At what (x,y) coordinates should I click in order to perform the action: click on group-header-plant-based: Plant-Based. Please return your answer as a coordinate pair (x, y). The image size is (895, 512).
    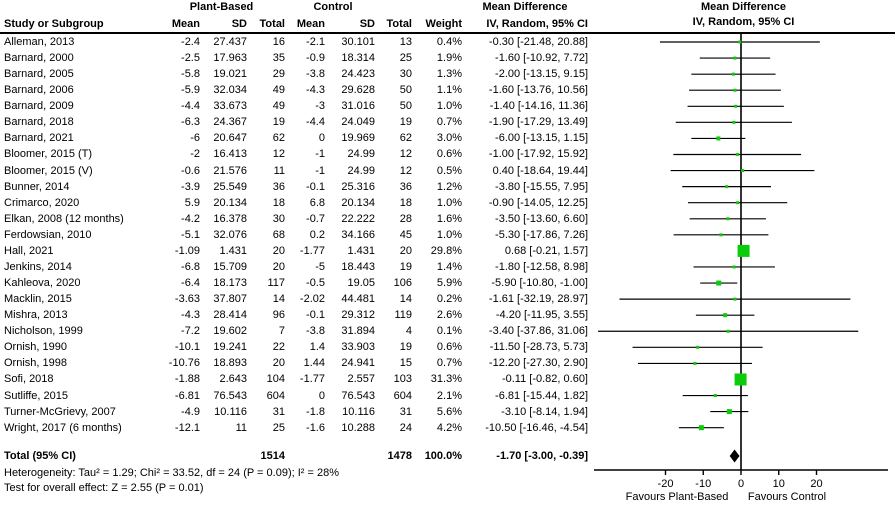
    Looking at the image, I should click on (221, 7).